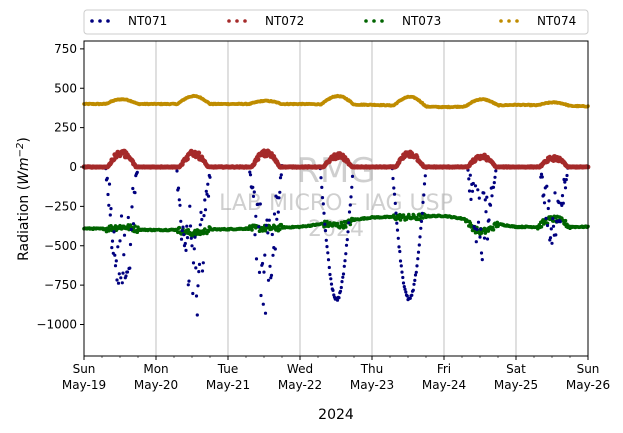  What do you see at coordinates (156, 385) in the screenshot?
I see `x-tick-label-date: May-20` at bounding box center [156, 385].